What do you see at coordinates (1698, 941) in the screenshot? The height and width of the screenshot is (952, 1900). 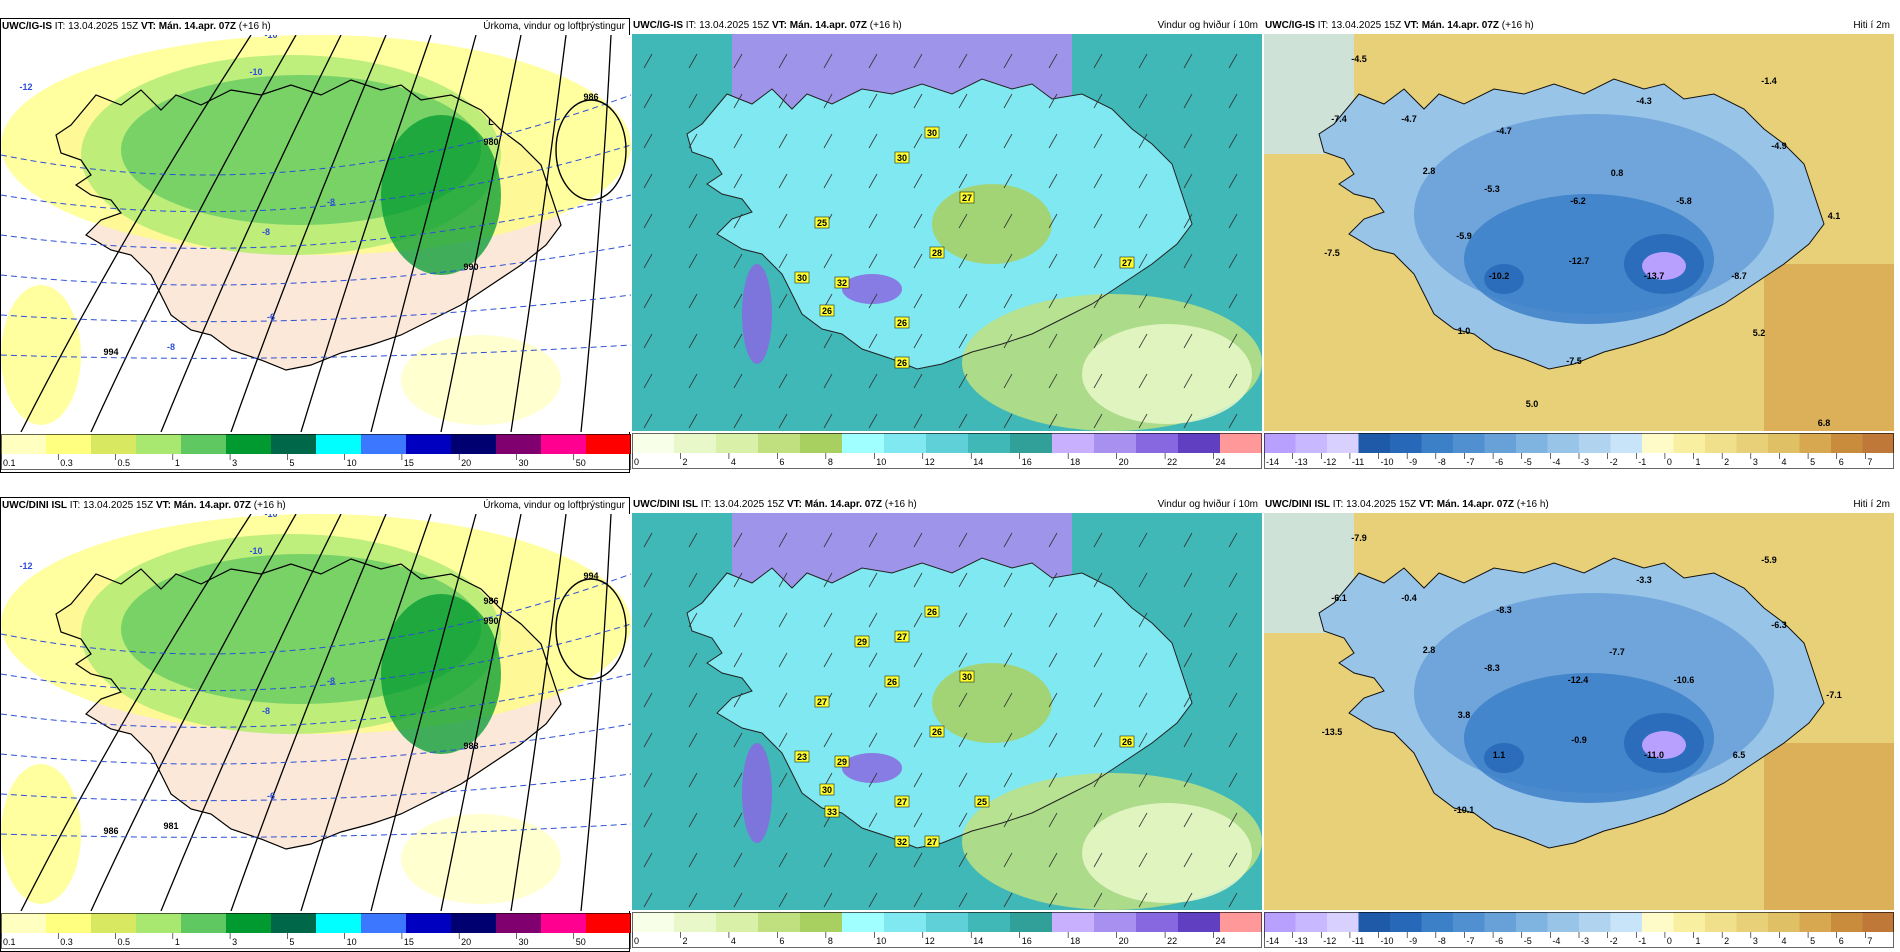 I see `colorbar-label: 1` at bounding box center [1698, 941].